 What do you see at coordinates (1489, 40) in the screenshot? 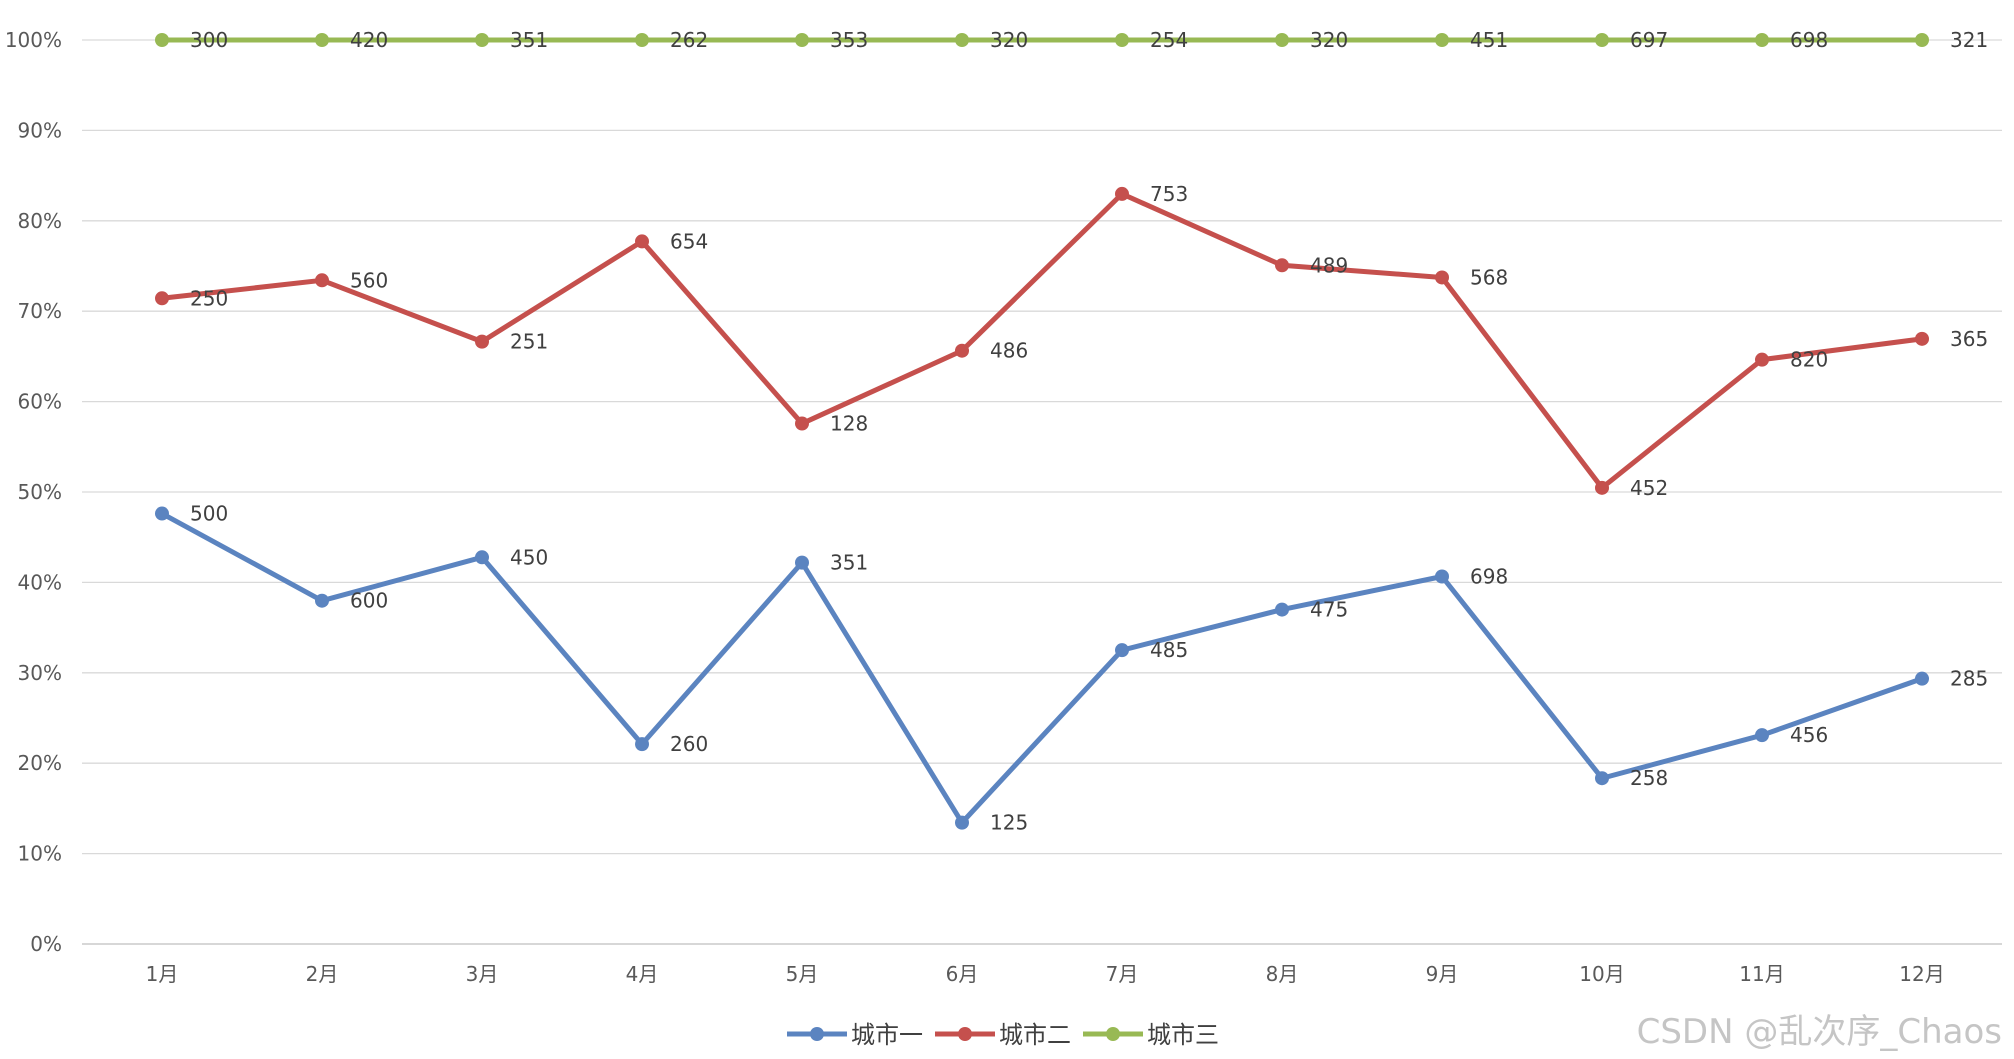
I see `data-label: 451` at bounding box center [1489, 40].